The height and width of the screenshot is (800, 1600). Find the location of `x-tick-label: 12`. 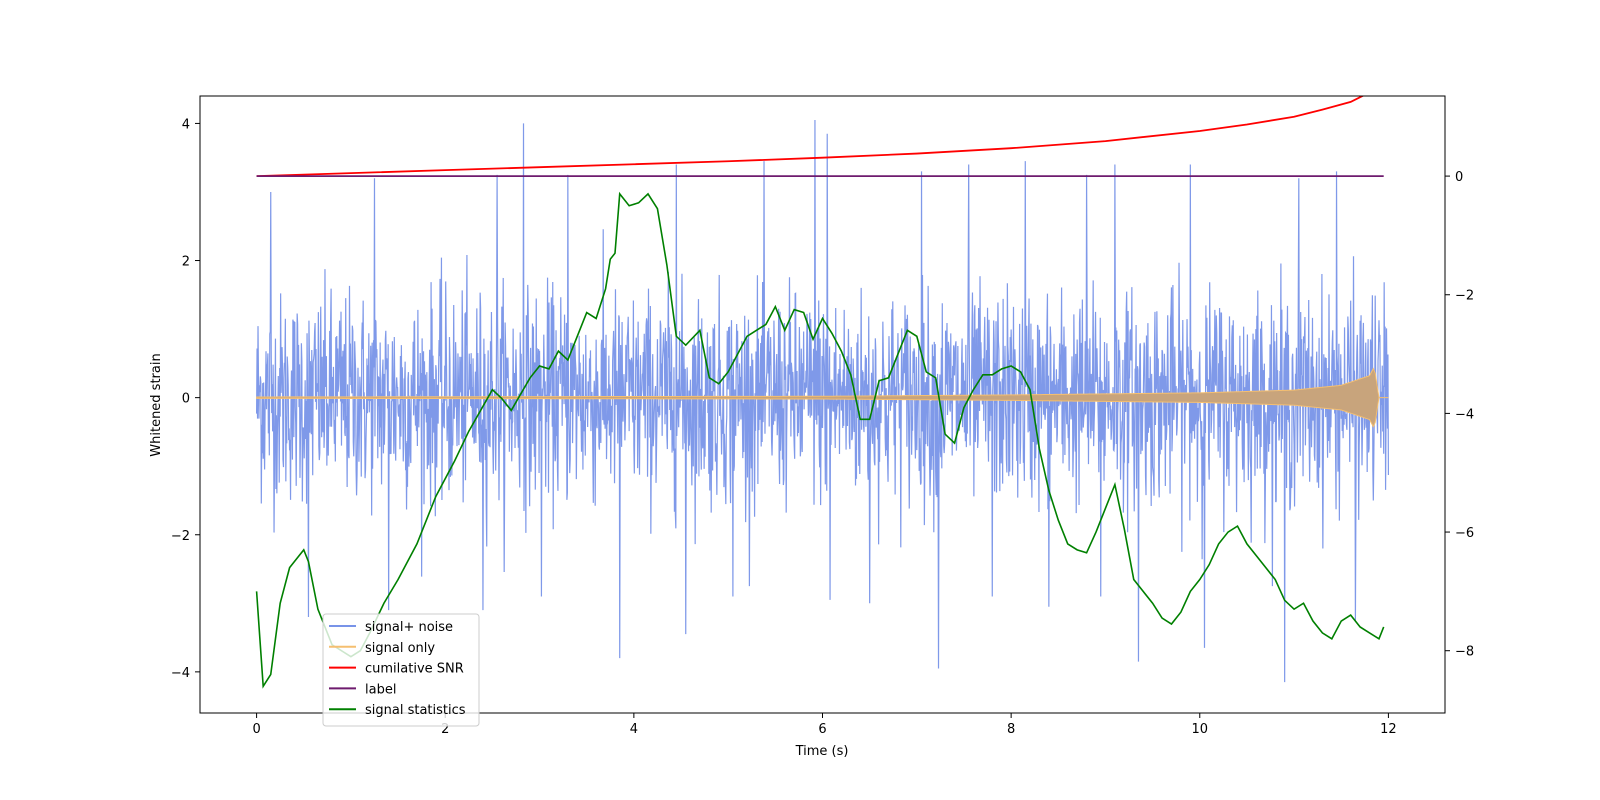

x-tick-label: 12 is located at coordinates (1388, 729).